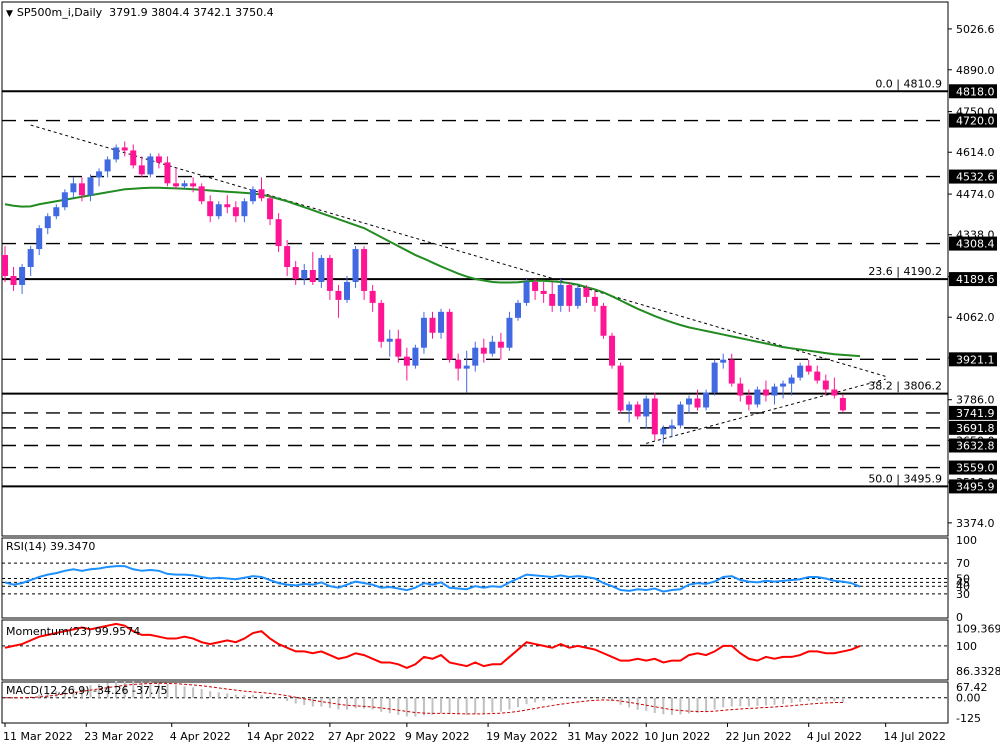  I want to click on momentum-title: Momentum(23) 99.9574, so click(73, 631).